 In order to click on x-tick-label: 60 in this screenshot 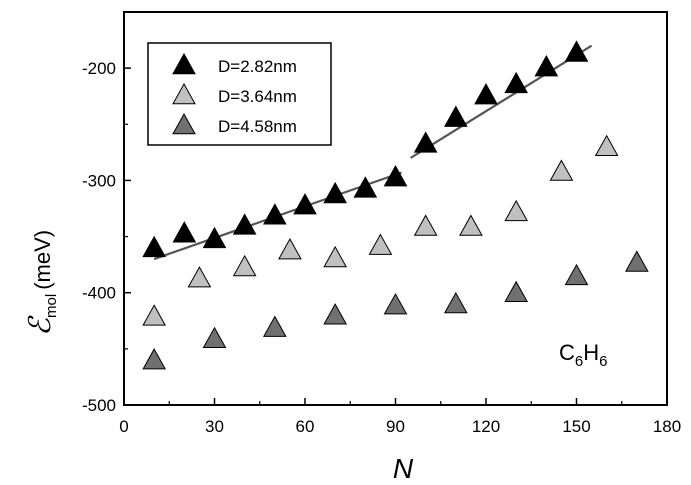, I will do `click(305, 426)`.